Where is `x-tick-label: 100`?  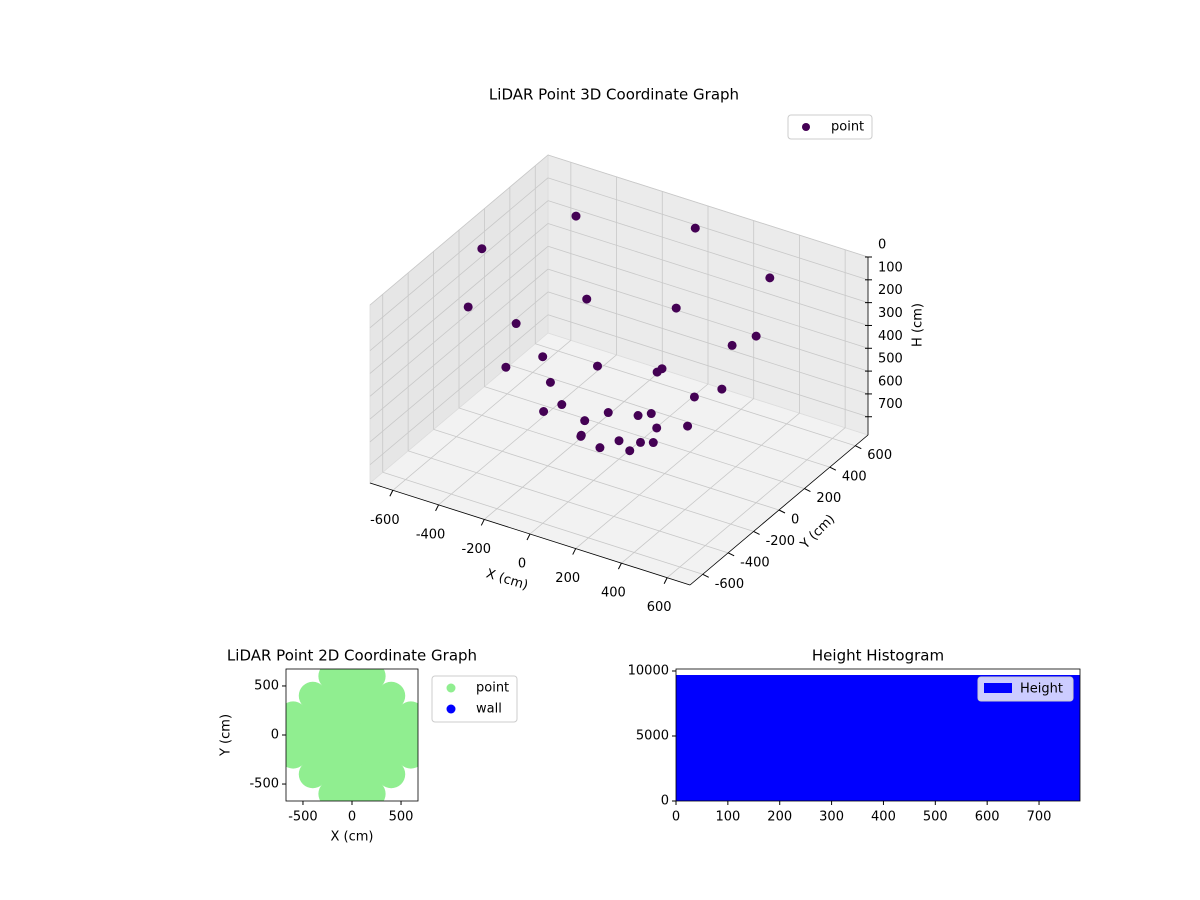 x-tick-label: 100 is located at coordinates (727, 817).